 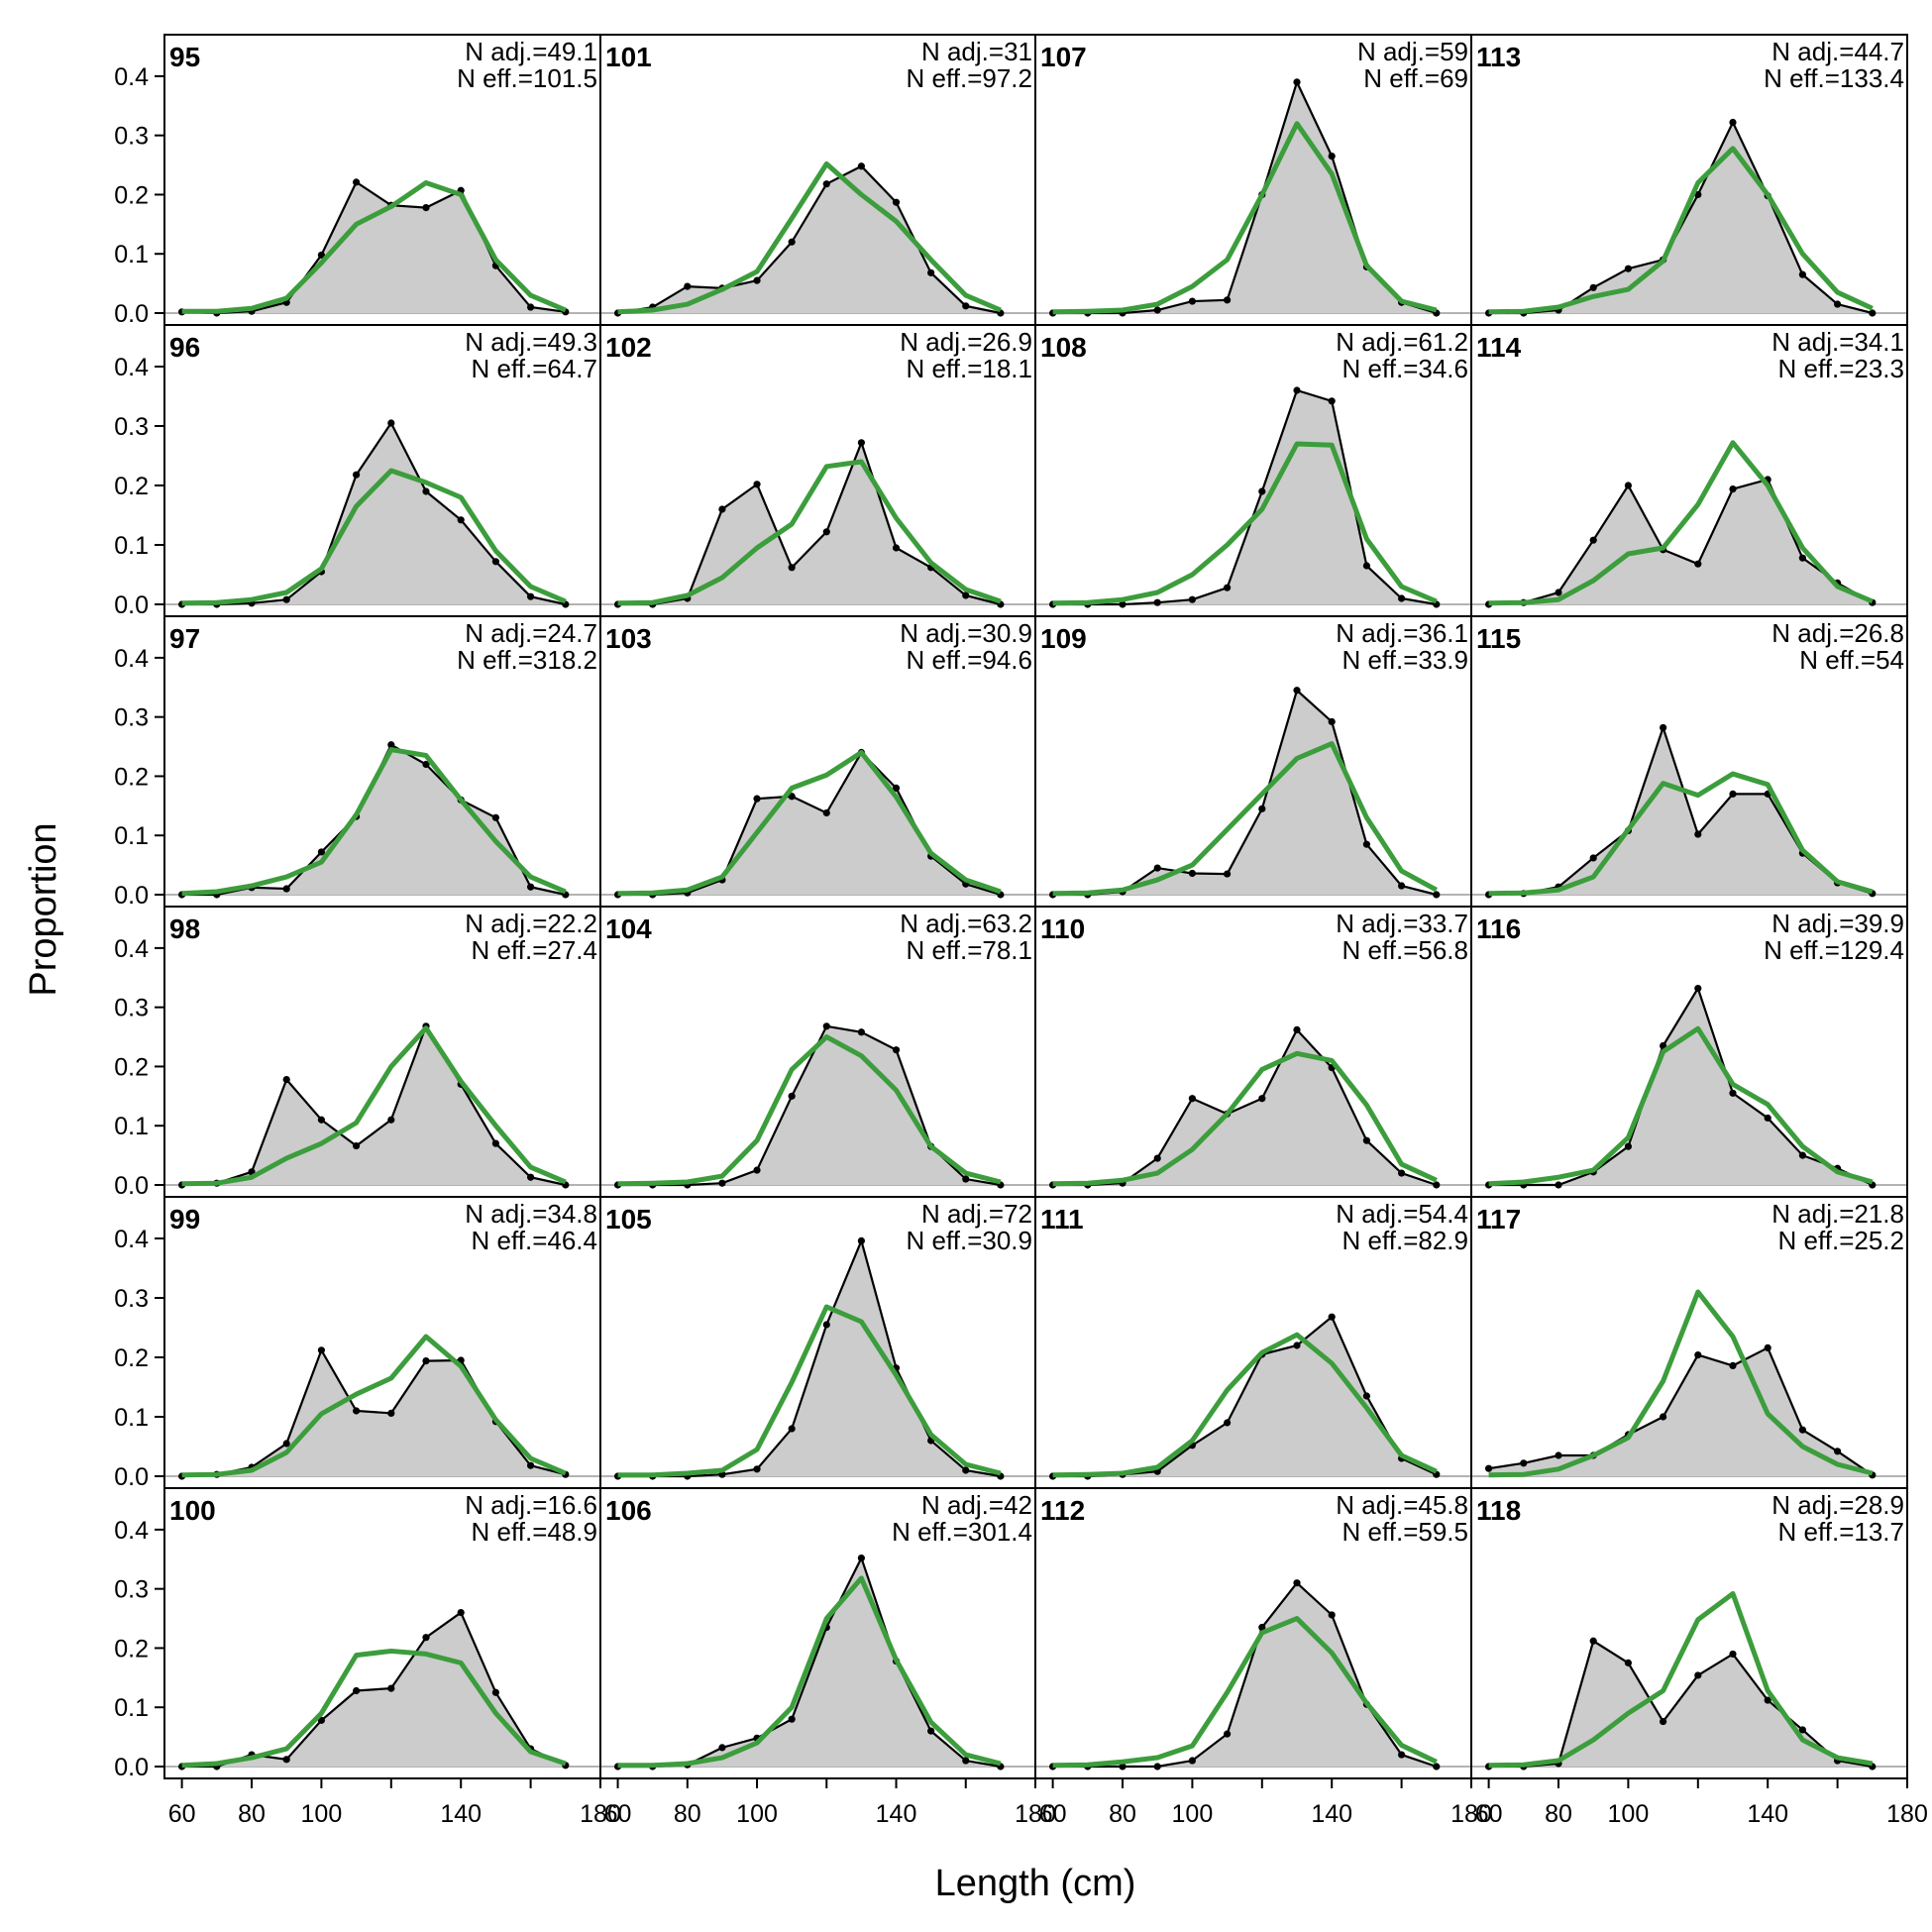 What do you see at coordinates (1405, 1240) in the screenshot?
I see `n-eff-label: N eff.=82.9` at bounding box center [1405, 1240].